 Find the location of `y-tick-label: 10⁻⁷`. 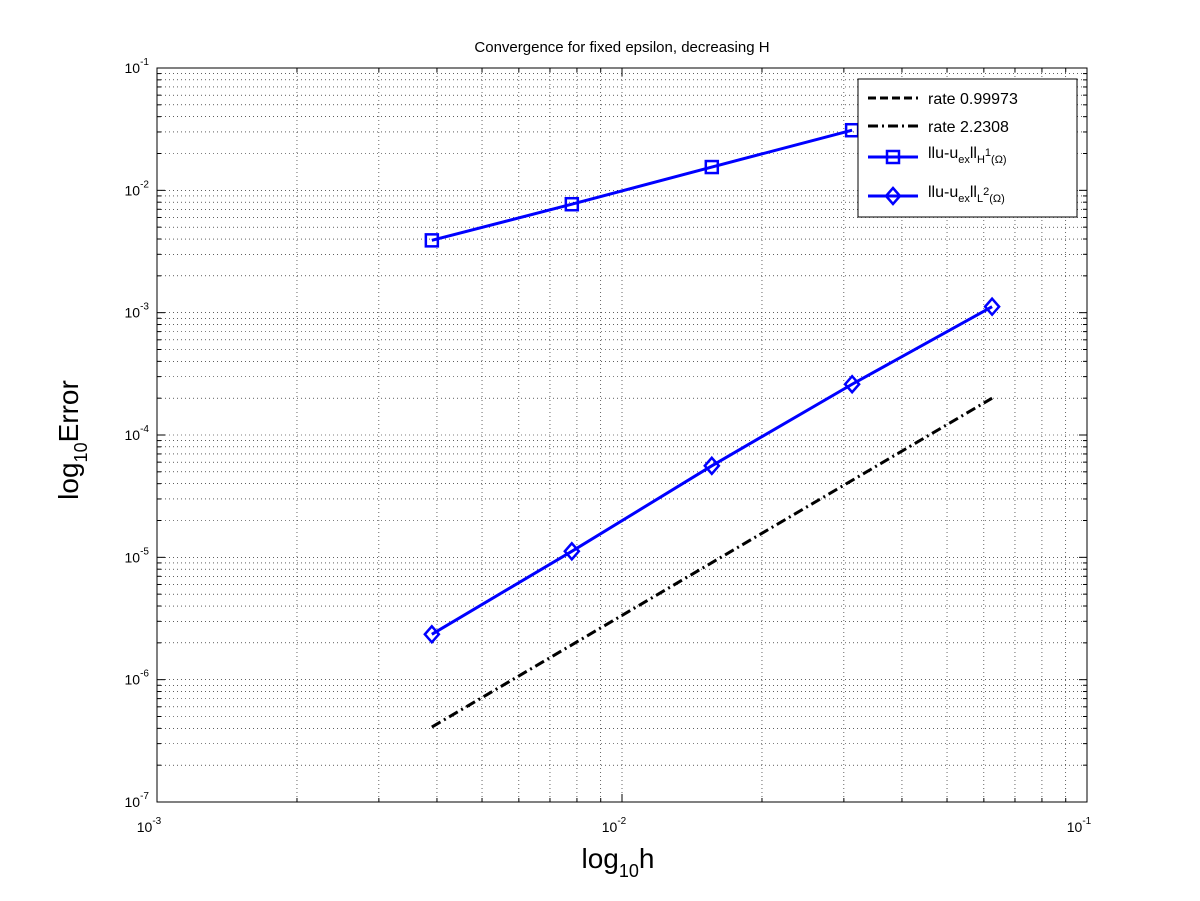

y-tick-label: 10⁻⁷ is located at coordinates (137, 800).